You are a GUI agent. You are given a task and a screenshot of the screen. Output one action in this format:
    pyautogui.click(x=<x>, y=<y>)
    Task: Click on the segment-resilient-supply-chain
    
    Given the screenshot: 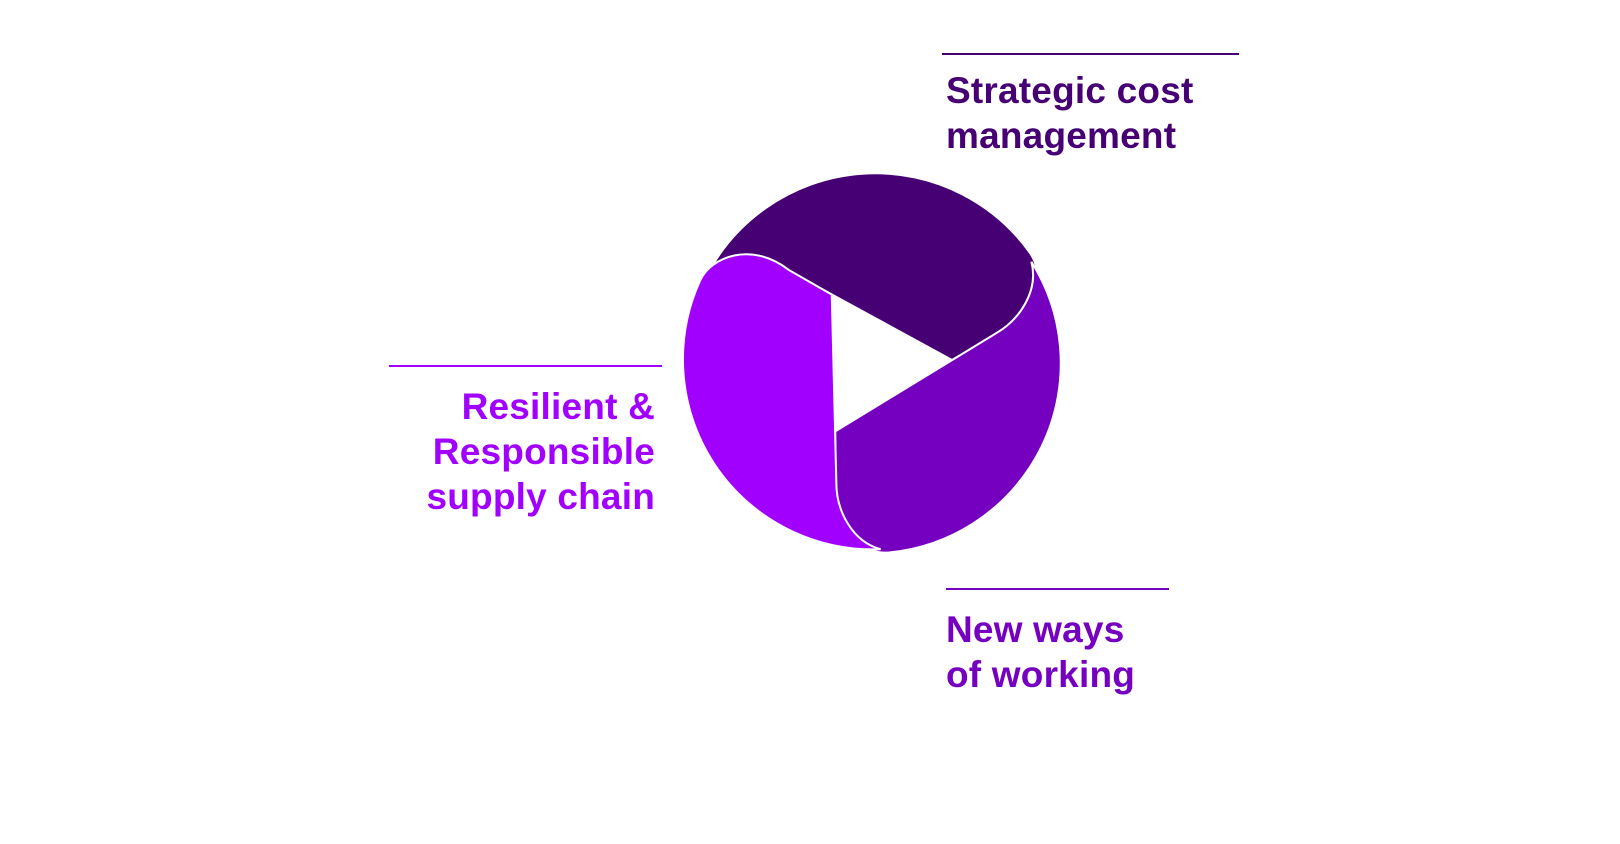 What is the action you would take?
    pyautogui.click(x=781, y=402)
    